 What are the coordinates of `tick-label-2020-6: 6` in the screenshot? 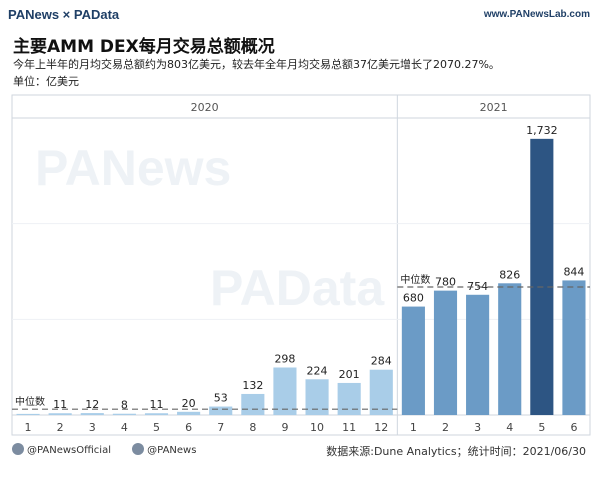 It's located at (188, 427).